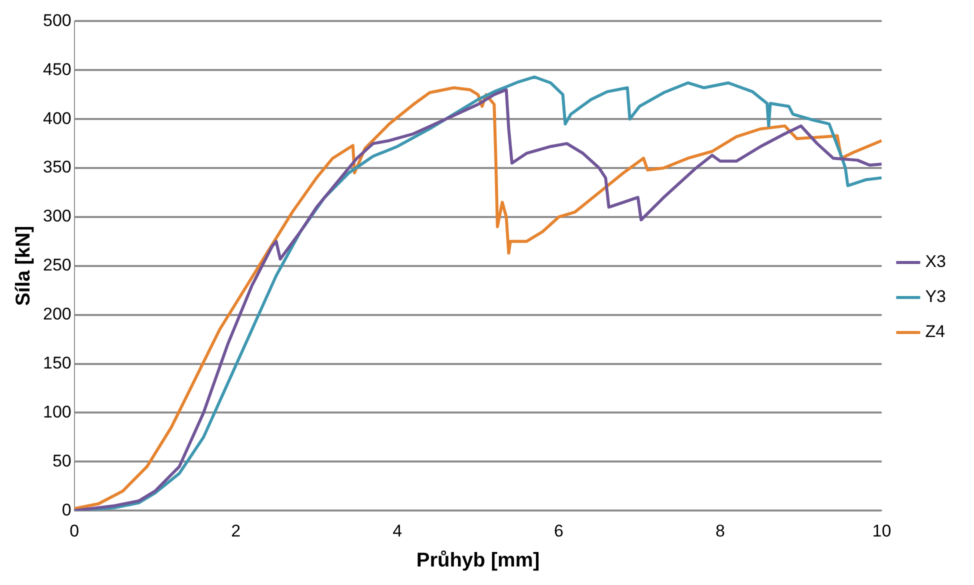  Describe the element at coordinates (57, 412) in the screenshot. I see `y-tick-label: 100` at that location.